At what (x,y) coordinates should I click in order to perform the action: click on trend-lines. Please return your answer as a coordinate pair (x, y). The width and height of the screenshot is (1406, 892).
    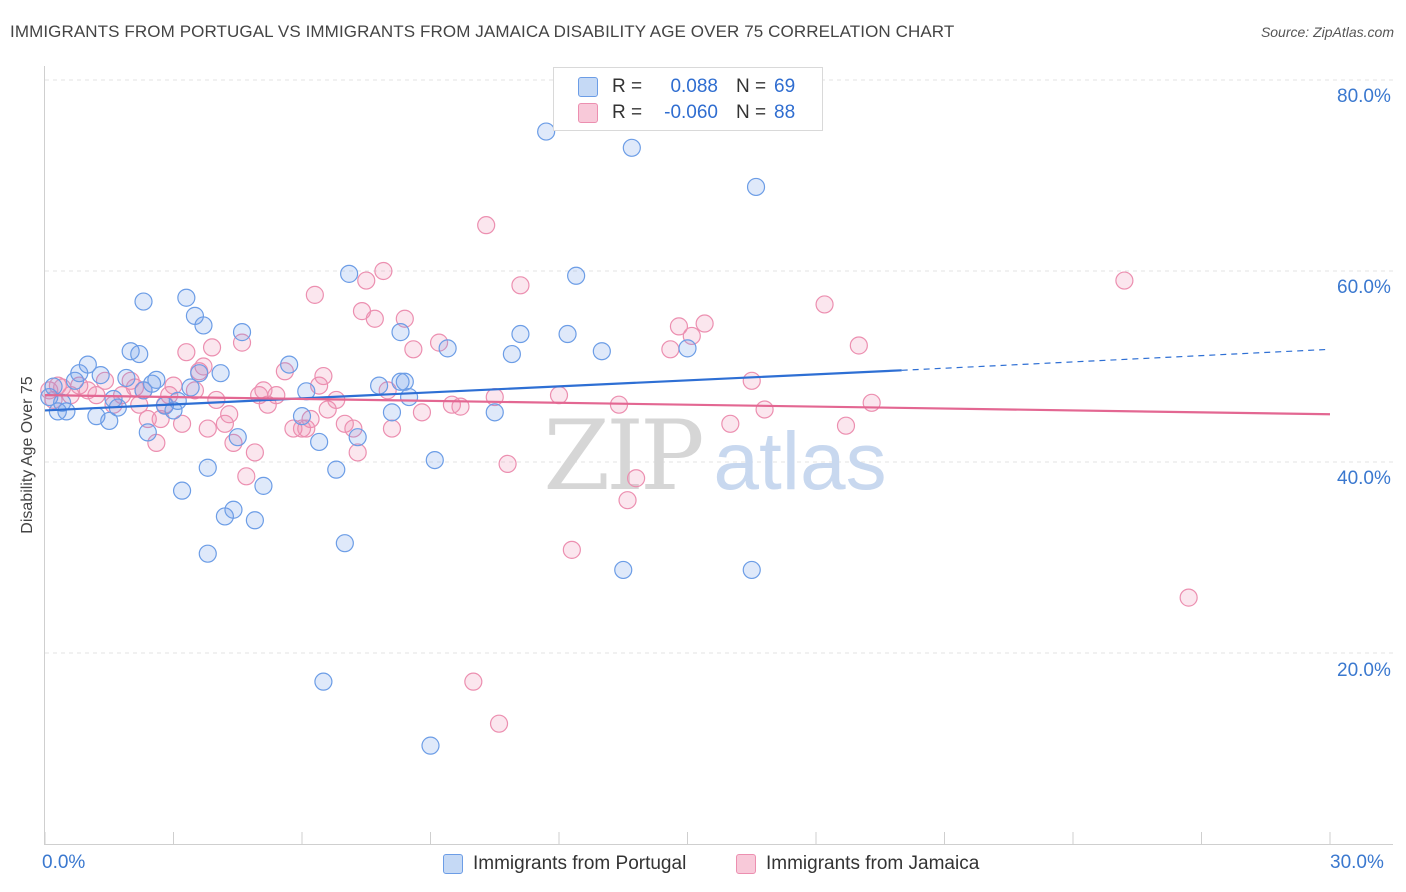
    Looking at the image, I should click on (687, 382).